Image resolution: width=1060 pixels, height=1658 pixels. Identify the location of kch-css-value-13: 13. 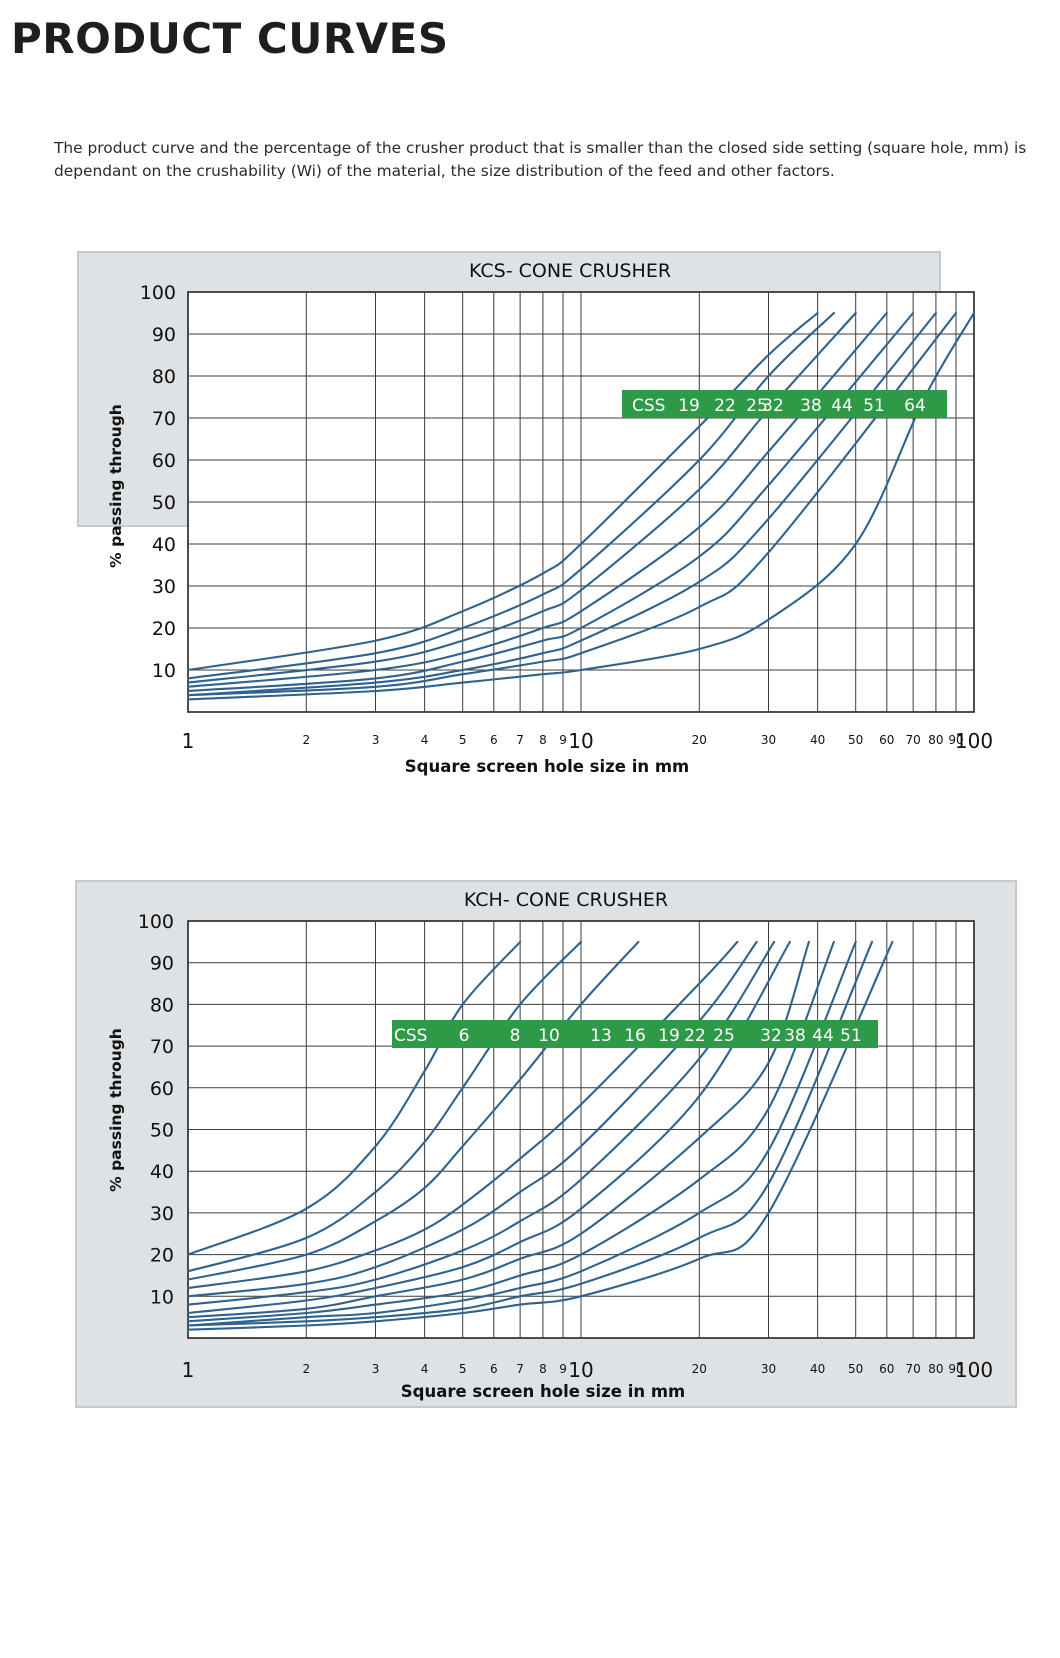
(601, 1036).